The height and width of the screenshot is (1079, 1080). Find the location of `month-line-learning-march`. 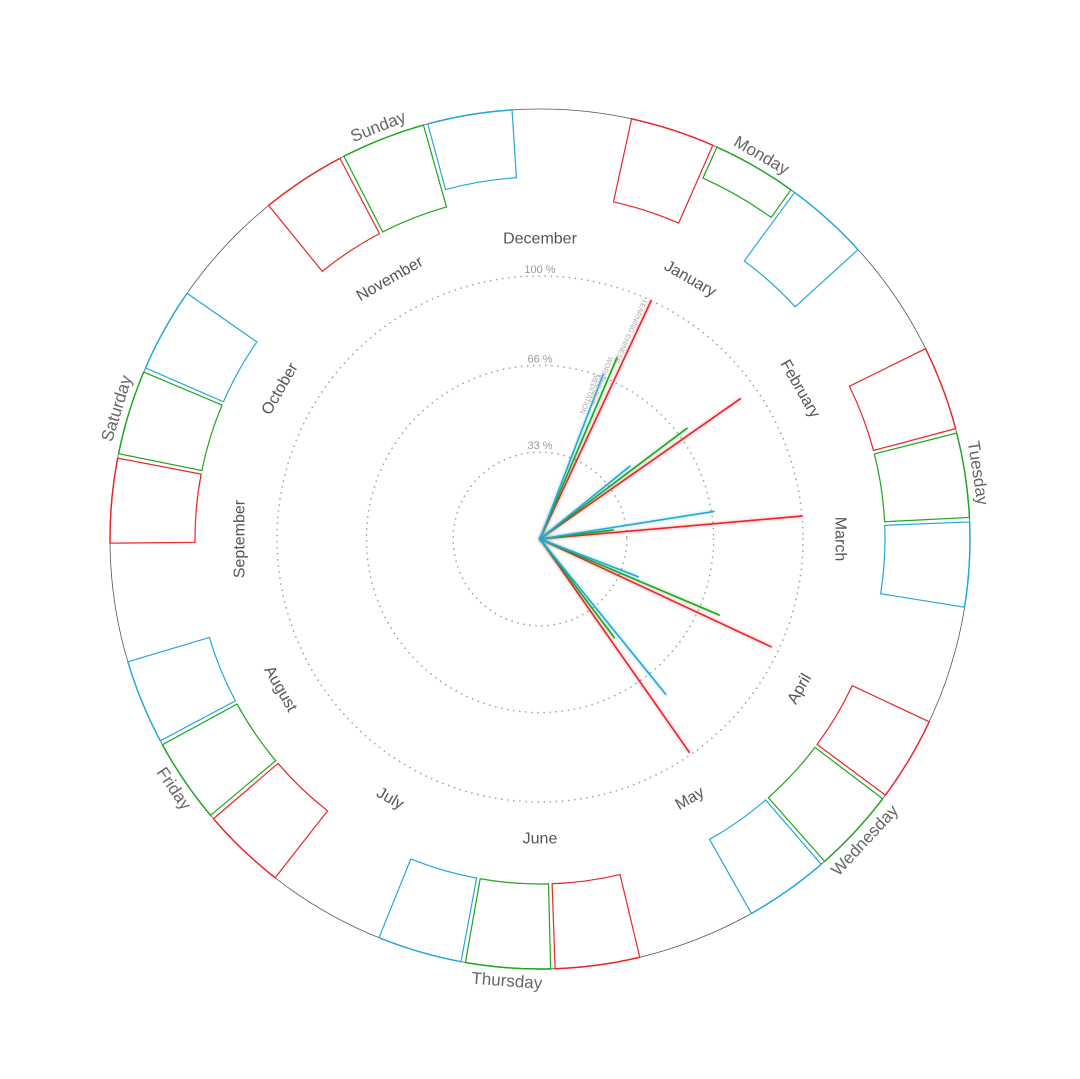

month-line-learning-march is located at coordinates (671, 527).